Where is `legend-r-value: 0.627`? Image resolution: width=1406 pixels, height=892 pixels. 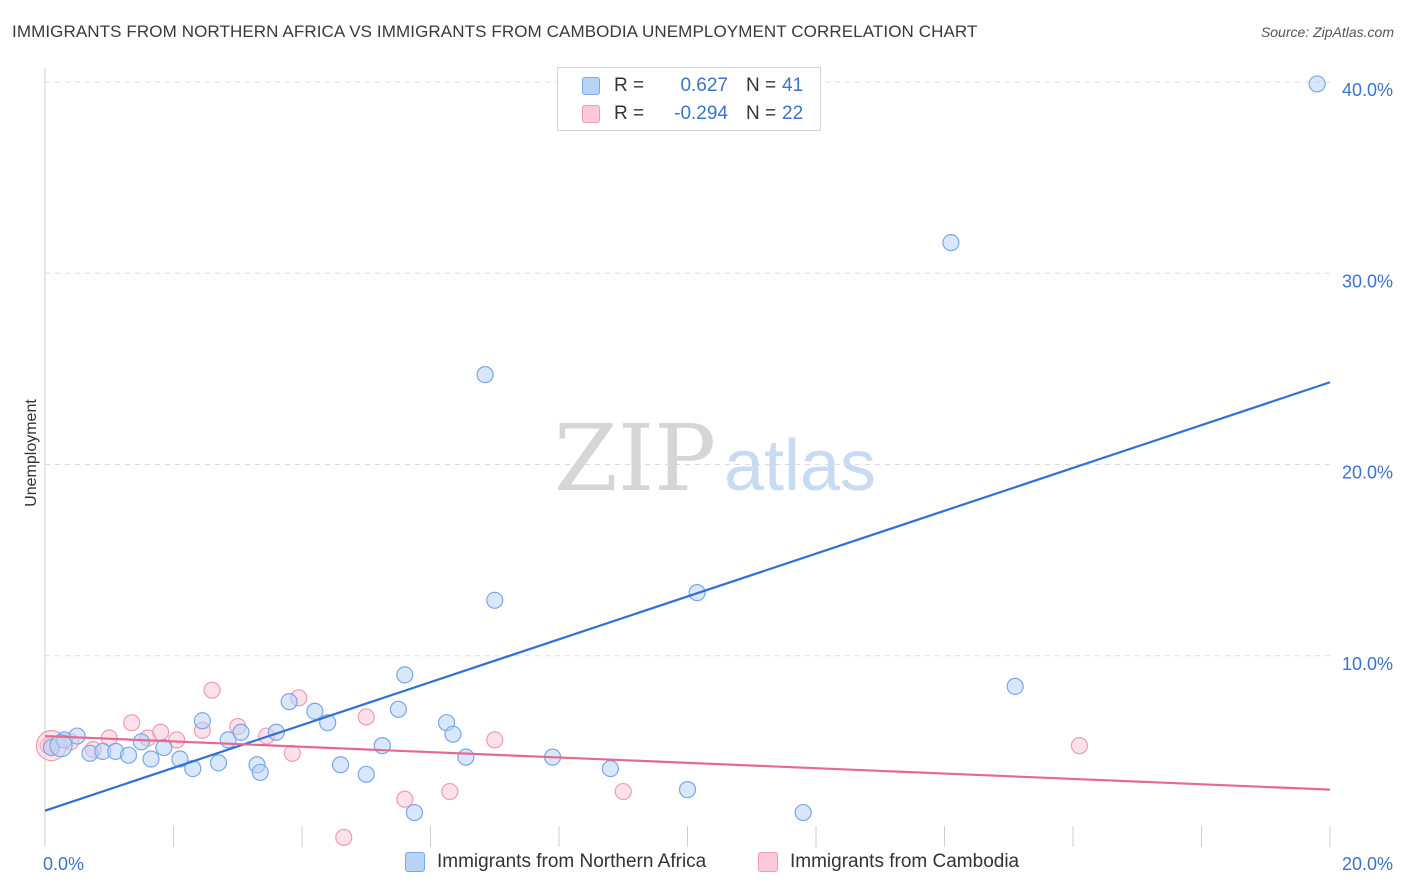
legend-r-value: 0.627 is located at coordinates (704, 85).